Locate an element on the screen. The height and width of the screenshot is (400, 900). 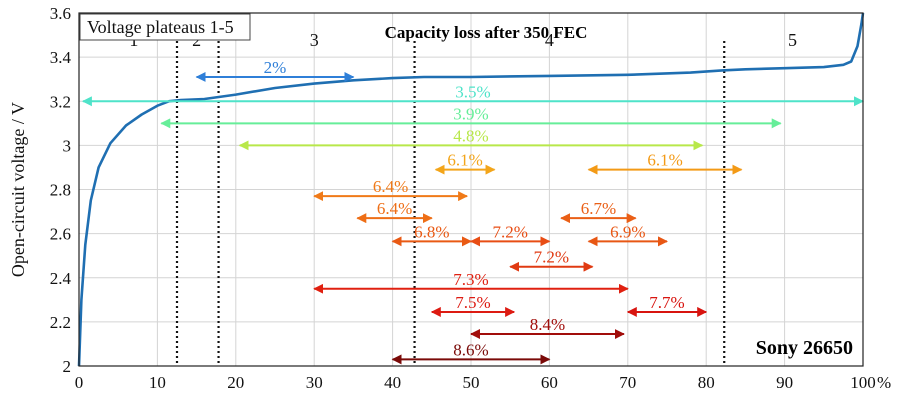
capacity-loss-label: 8.6% is located at coordinates (470, 349).